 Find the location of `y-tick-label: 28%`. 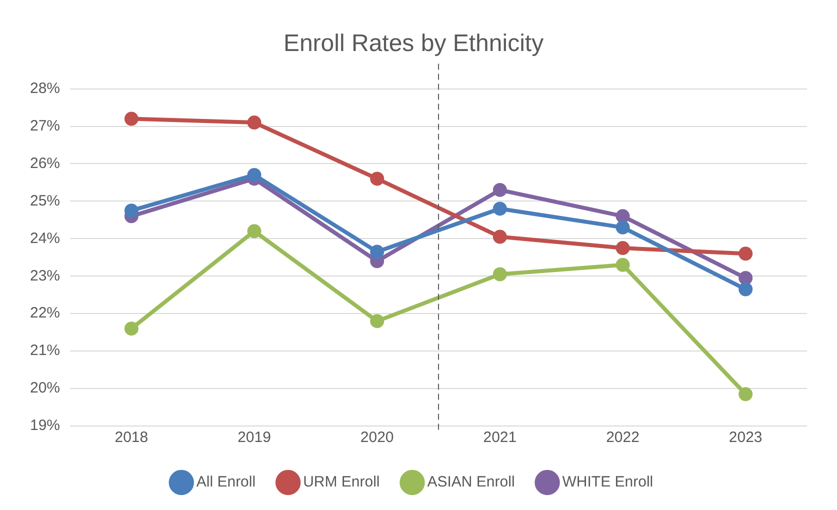

y-tick-label: 28% is located at coordinates (45, 88).